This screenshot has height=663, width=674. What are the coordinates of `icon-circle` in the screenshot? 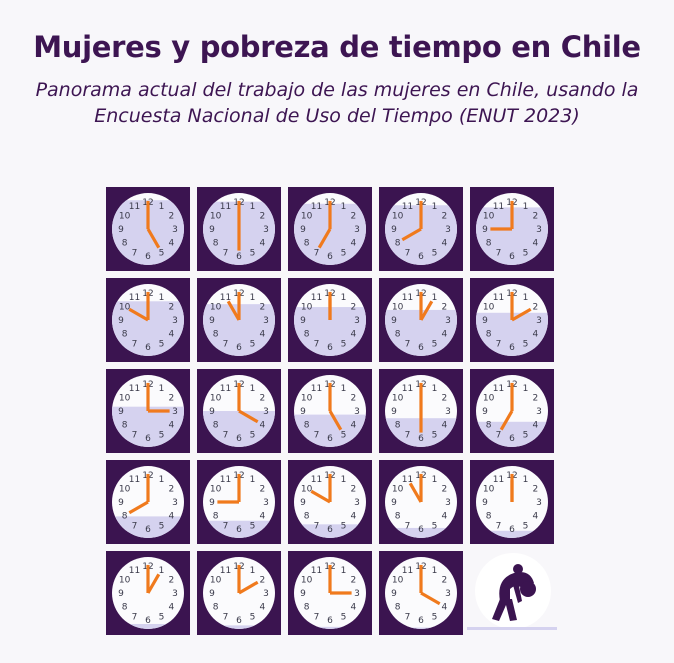 It's located at (513, 591).